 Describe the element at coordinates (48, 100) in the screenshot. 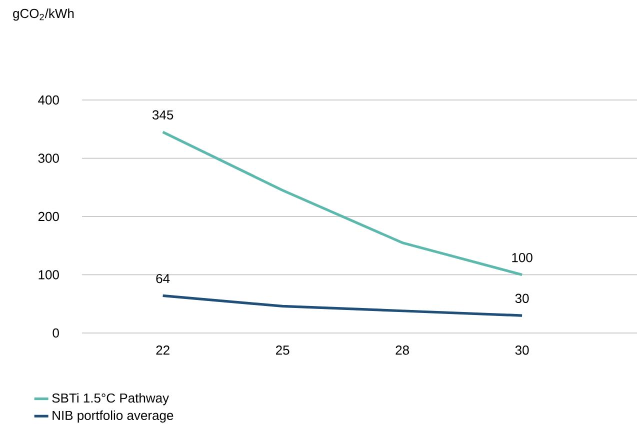

I see `y-tick-label: 400` at that location.